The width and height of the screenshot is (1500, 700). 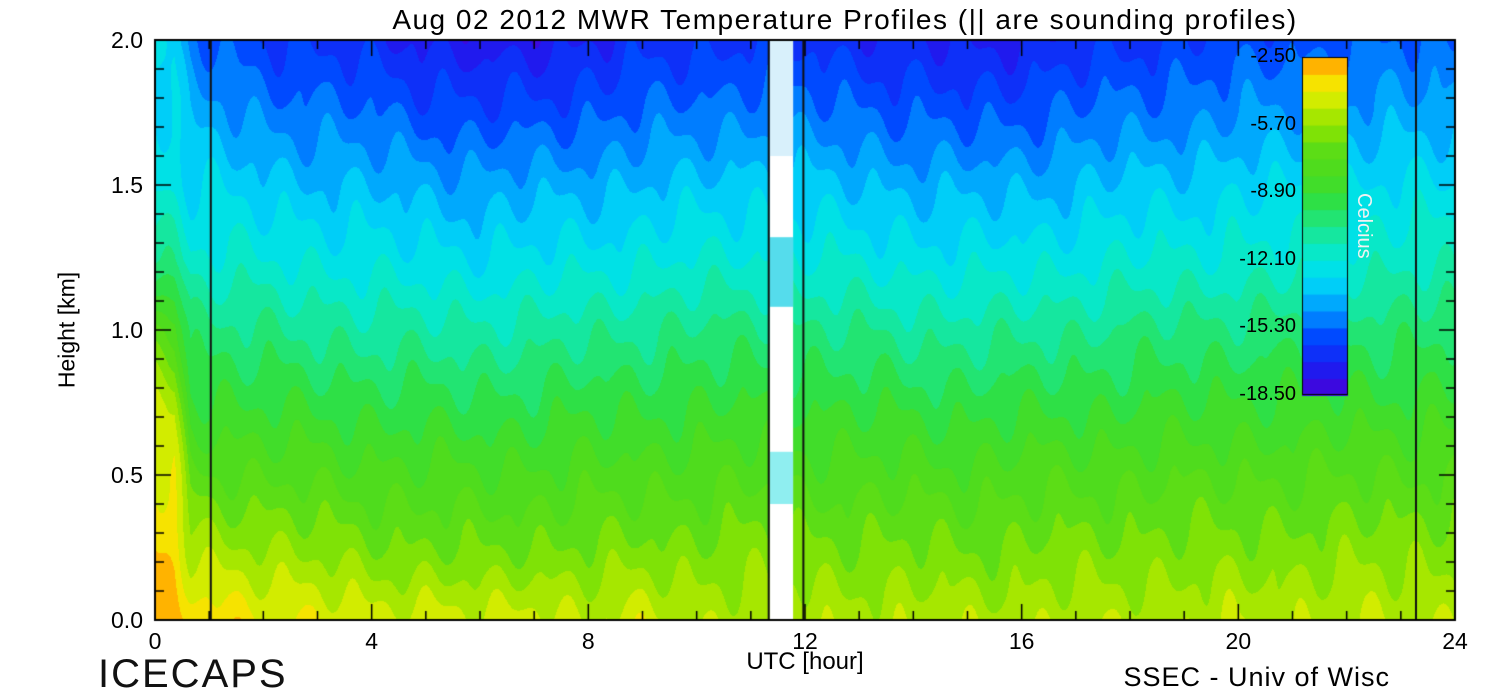 I want to click on colorbar-tick-label: -2.50, so click(x=1273, y=56).